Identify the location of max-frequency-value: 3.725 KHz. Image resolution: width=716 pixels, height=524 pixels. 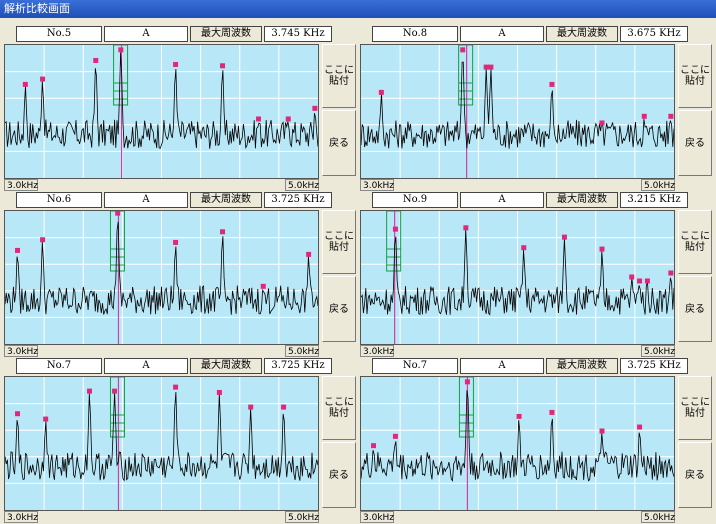
(298, 200).